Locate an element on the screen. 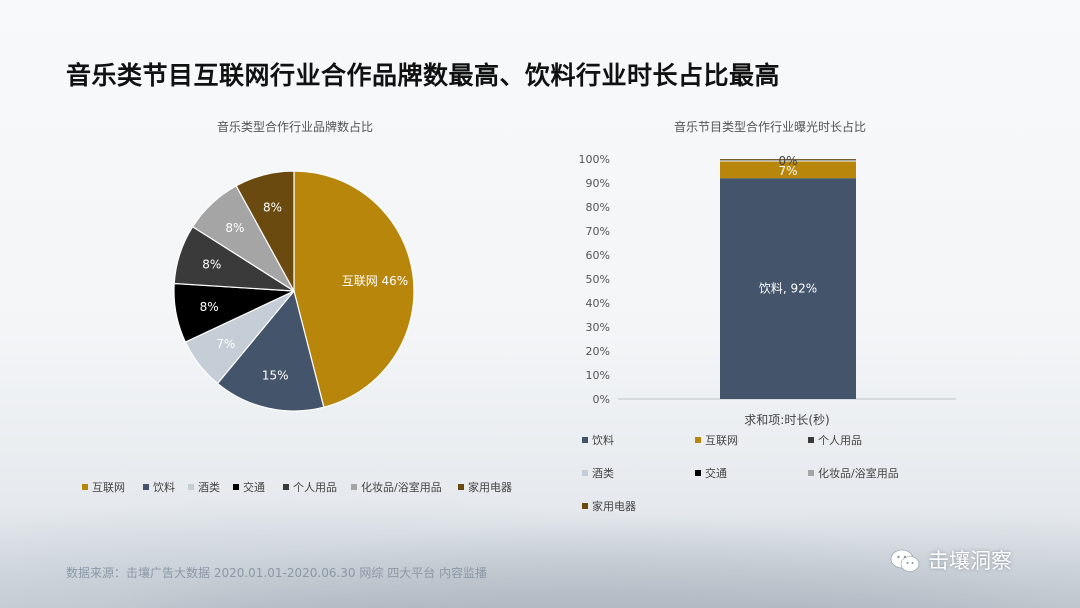  pie-chart-title: 音乐类型合作行业品牌数占比 is located at coordinates (294, 127).